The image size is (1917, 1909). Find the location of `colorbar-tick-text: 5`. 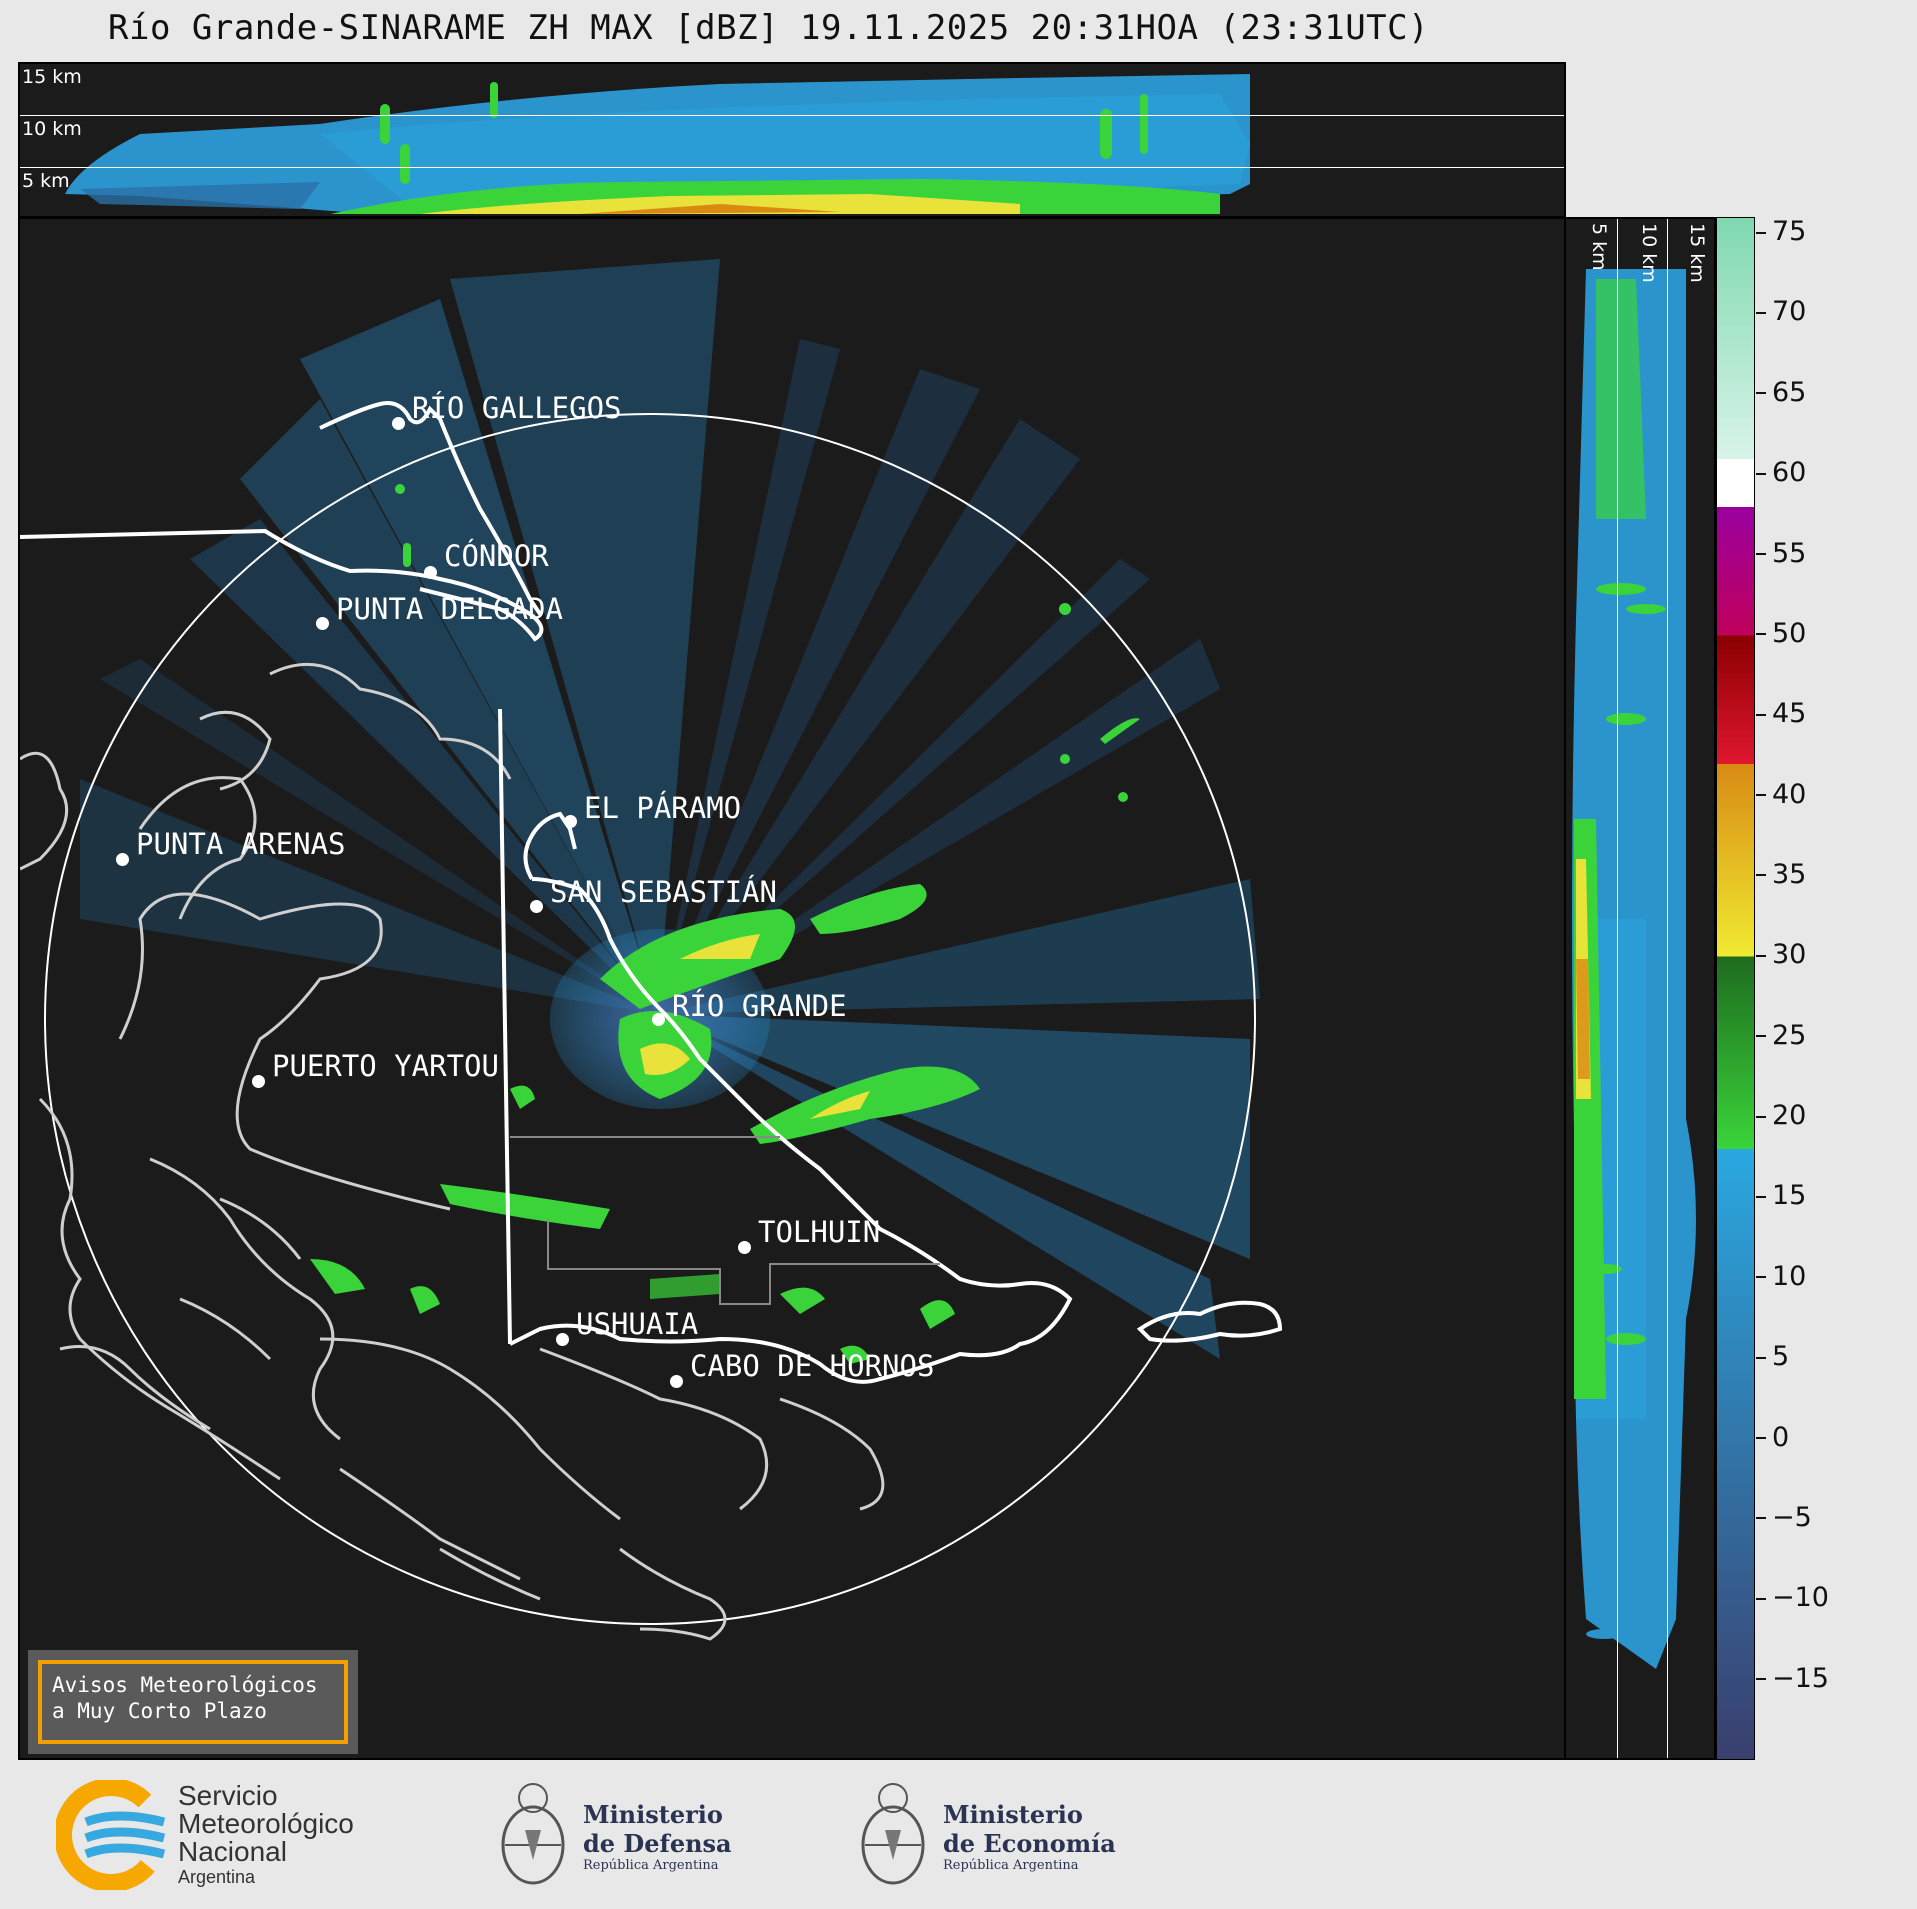

colorbar-tick-text: 5 is located at coordinates (1781, 1357).